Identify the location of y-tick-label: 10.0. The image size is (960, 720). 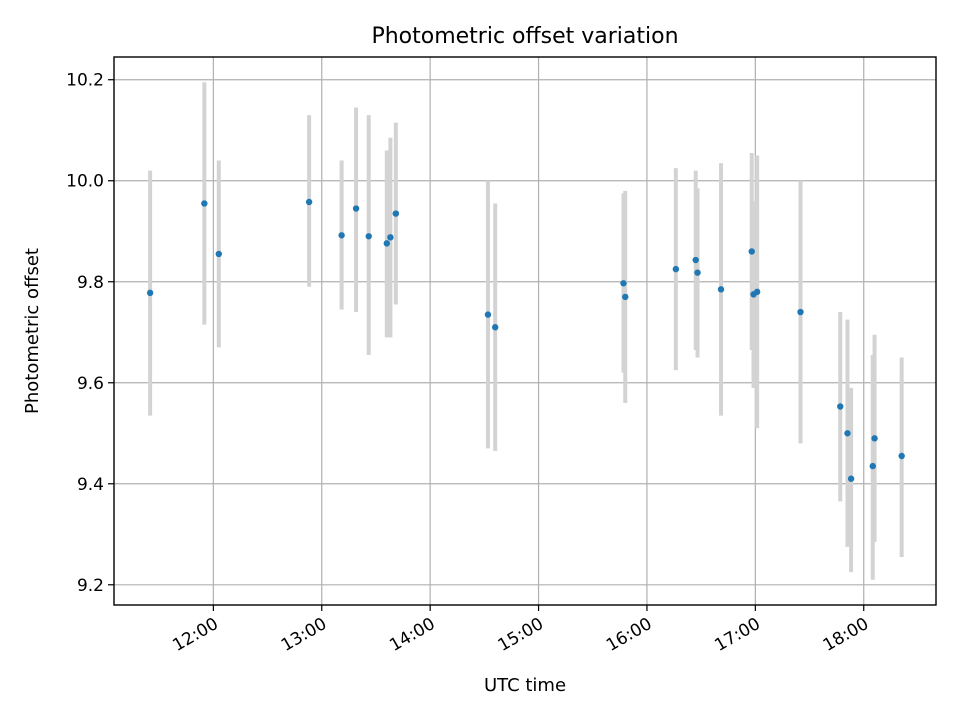
(85, 182).